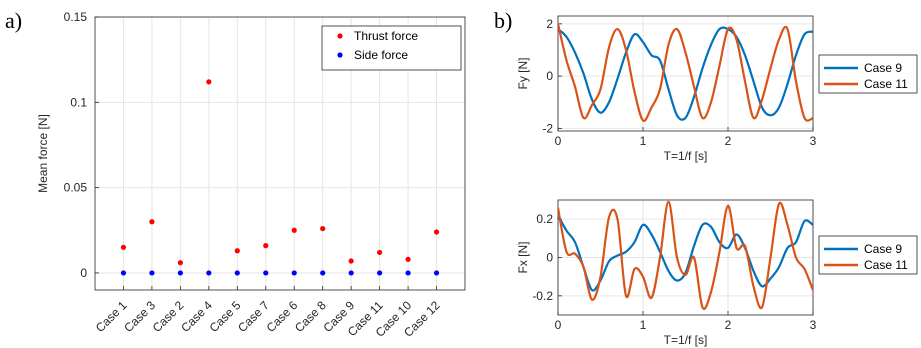 The height and width of the screenshot is (348, 921). Describe the element at coordinates (542, 296) in the screenshot. I see `y-tick-label: -0.2` at that location.